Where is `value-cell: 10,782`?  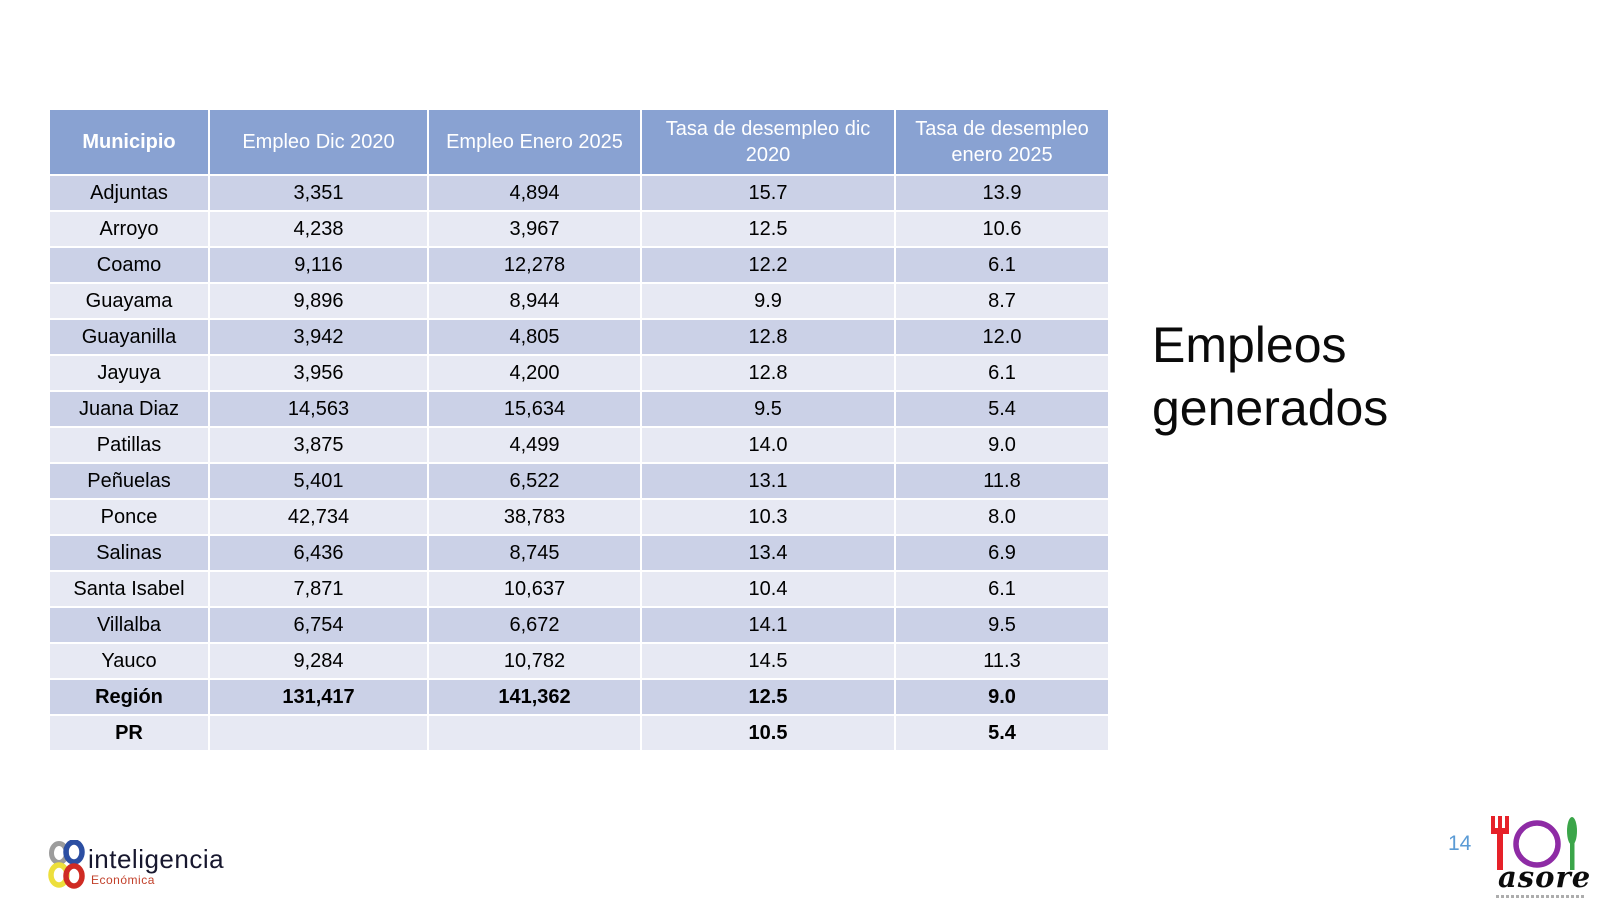 value-cell: 10,782 is located at coordinates (534, 661).